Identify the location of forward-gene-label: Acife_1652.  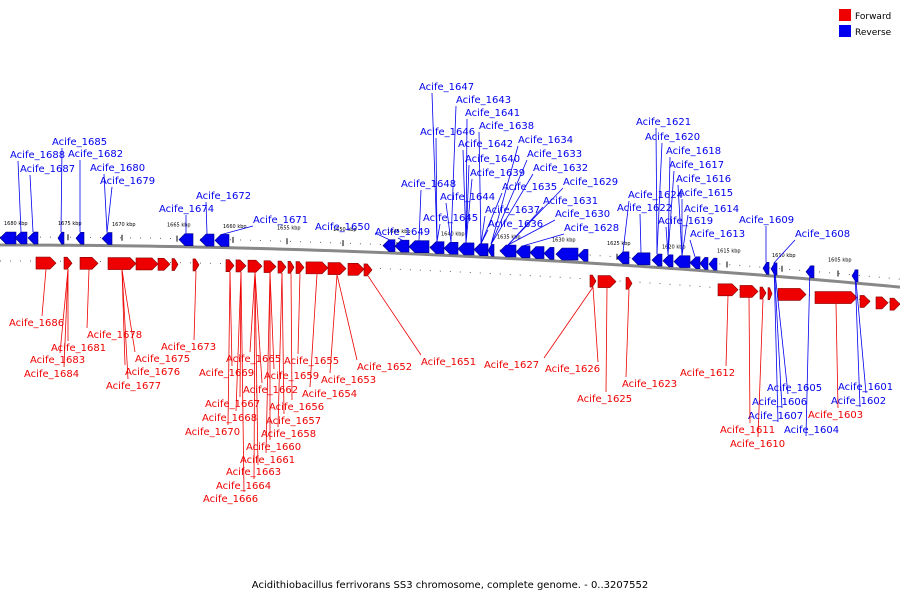
(384, 367).